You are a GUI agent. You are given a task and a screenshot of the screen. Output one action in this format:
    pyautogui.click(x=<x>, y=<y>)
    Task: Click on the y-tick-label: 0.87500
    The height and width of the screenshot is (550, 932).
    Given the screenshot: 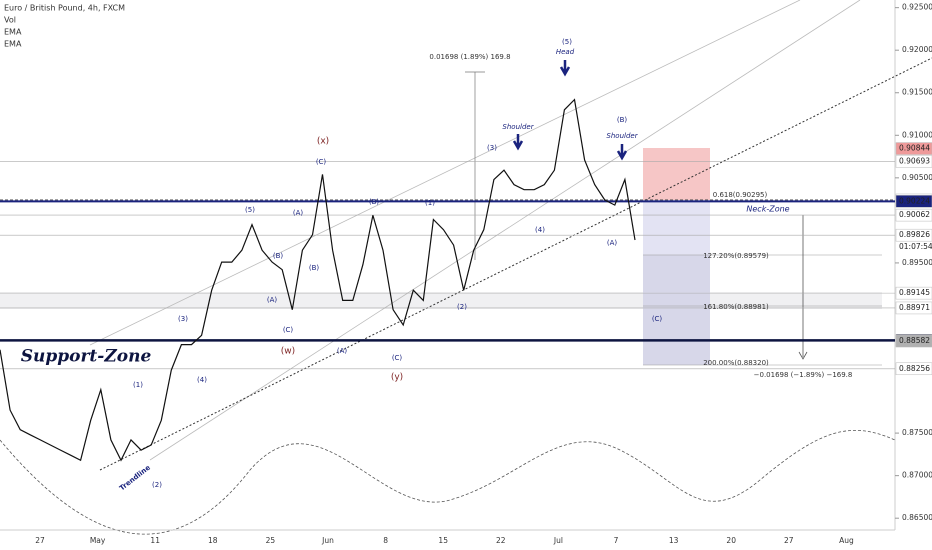 What is the action you would take?
    pyautogui.click(x=917, y=432)
    